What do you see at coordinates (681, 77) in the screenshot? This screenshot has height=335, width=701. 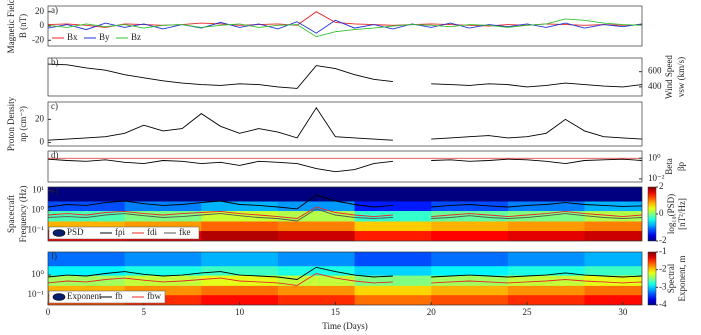 I see `y-axis-label: vsw (km/s)` at bounding box center [681, 77].